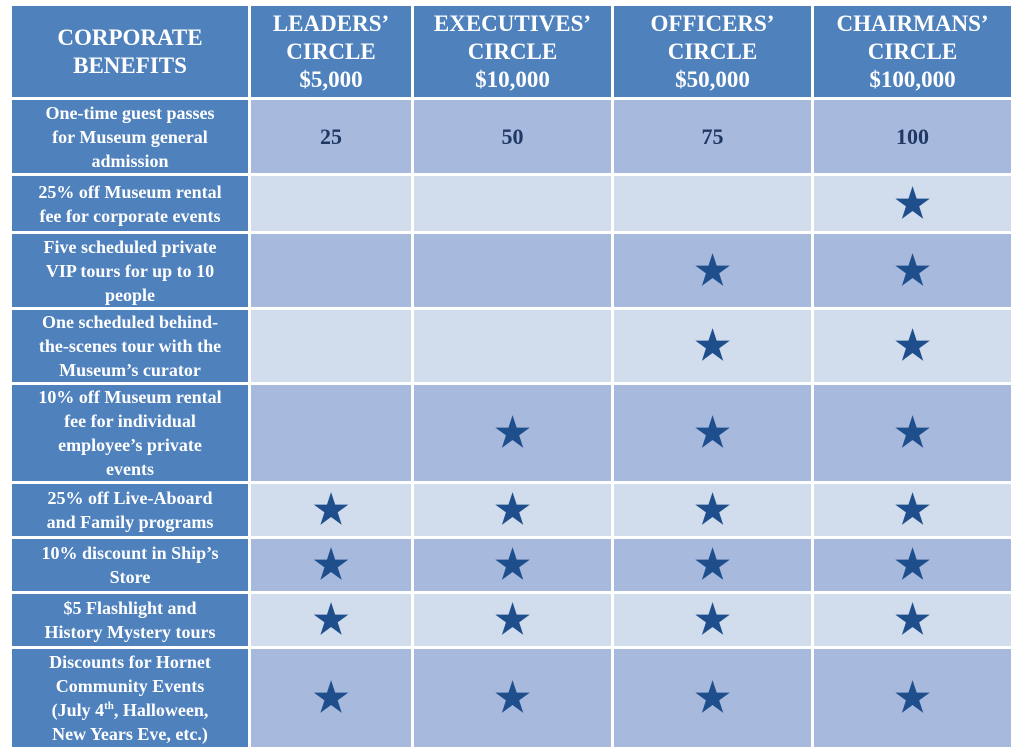 The image size is (1024, 747). I want to click on benefit-cell: 25, so click(331, 136).